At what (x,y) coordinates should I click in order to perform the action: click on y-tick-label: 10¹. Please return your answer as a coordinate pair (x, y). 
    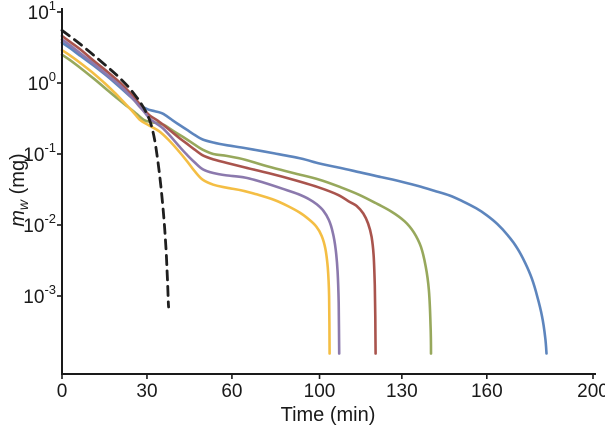
    Looking at the image, I should click on (42, 12).